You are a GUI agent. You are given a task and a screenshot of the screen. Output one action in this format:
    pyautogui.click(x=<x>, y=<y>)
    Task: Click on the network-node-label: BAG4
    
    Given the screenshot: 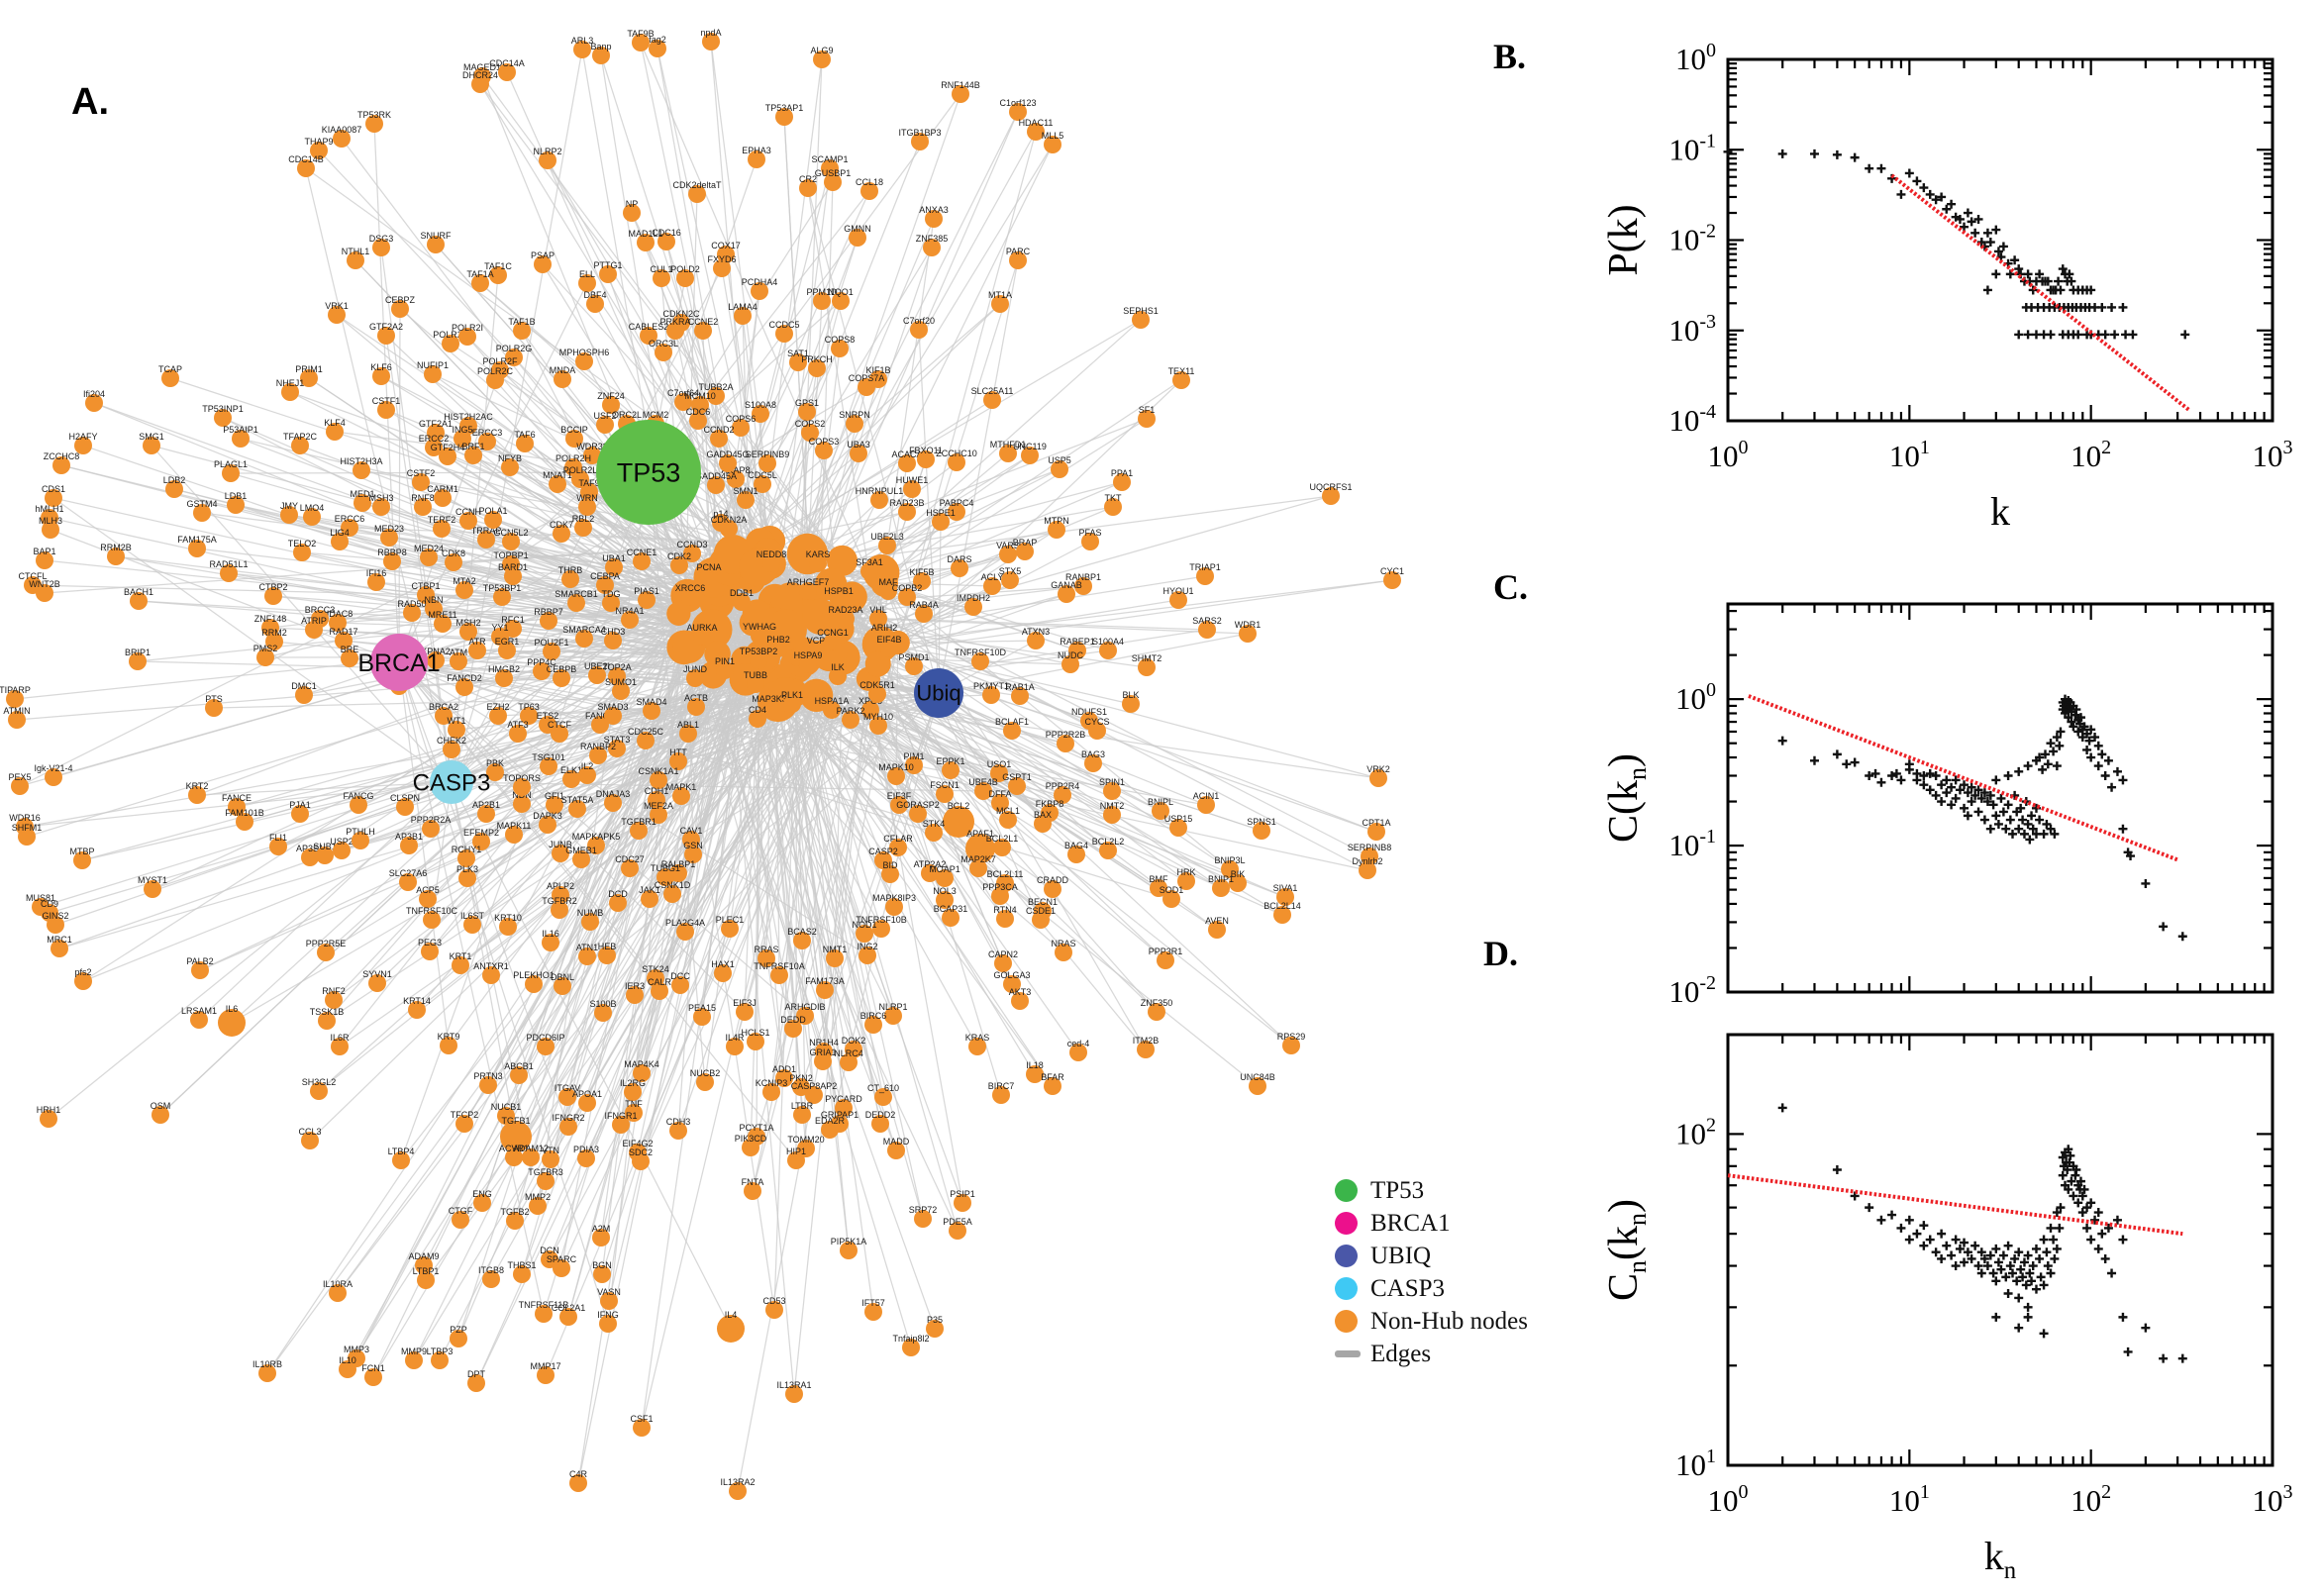 What is the action you would take?
    pyautogui.click(x=1076, y=845)
    